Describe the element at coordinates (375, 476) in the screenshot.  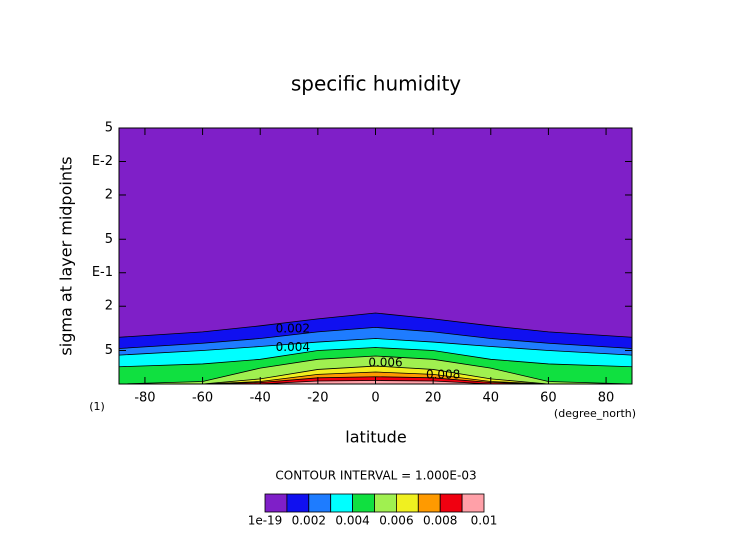
I see `contour-interval: CONTOUR INTERVAL = 1.000E-03` at that location.